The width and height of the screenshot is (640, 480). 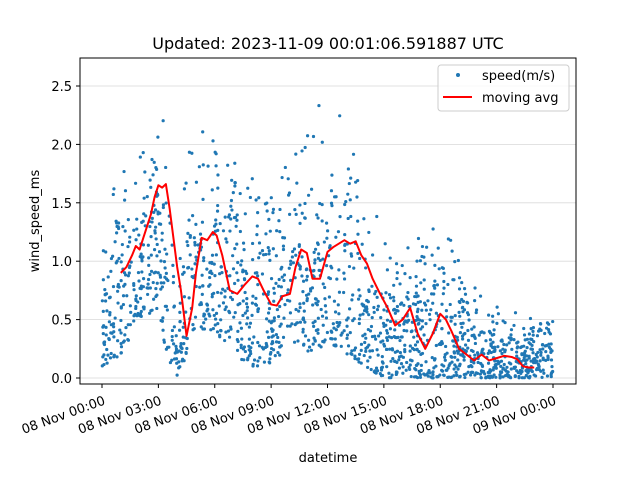 What do you see at coordinates (61, 262) in the screenshot?
I see `y-tick-label: 1.0` at bounding box center [61, 262].